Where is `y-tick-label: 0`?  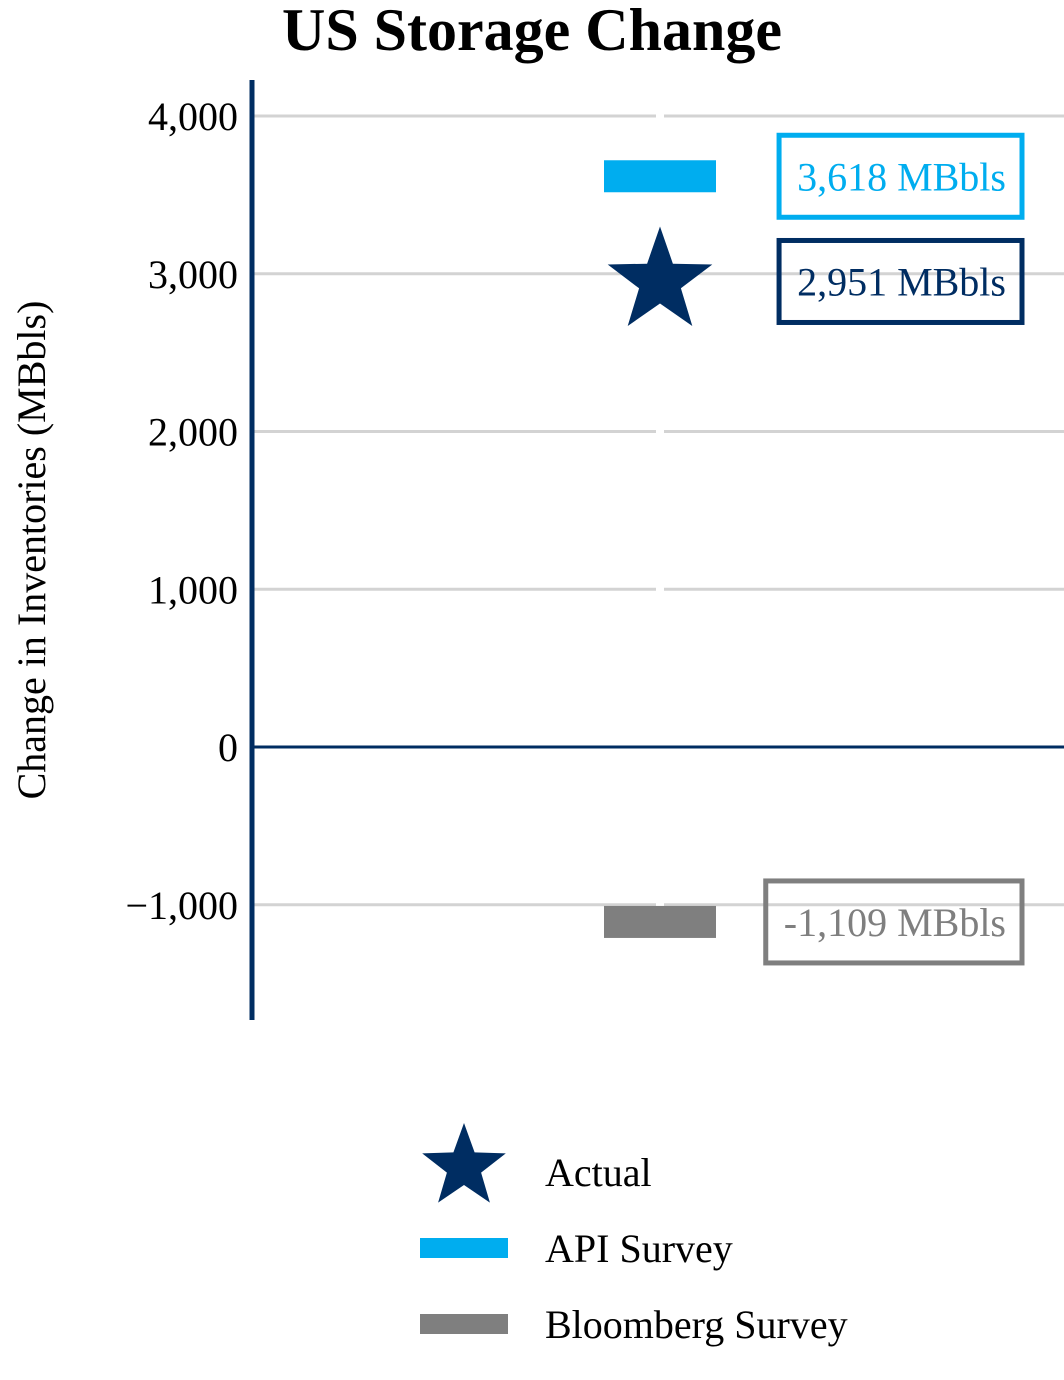 y-tick-label: 0 is located at coordinates (228, 747).